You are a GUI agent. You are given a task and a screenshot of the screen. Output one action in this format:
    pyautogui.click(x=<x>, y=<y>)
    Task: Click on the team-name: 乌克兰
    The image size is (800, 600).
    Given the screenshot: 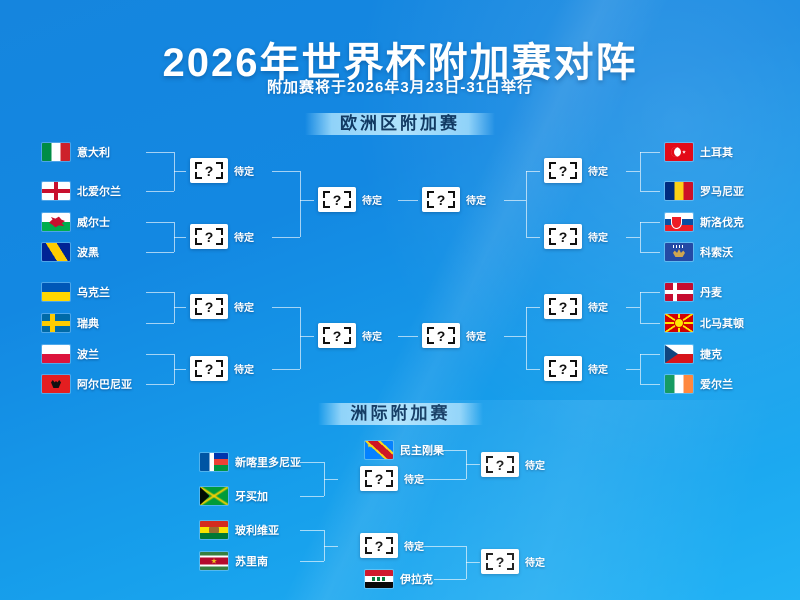 What is the action you would take?
    pyautogui.click(x=93, y=293)
    